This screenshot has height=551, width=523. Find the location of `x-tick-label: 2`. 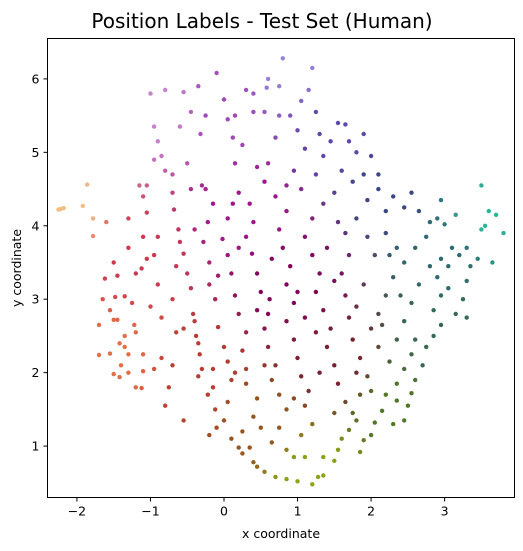

x-tick-label: 2 is located at coordinates (371, 511).